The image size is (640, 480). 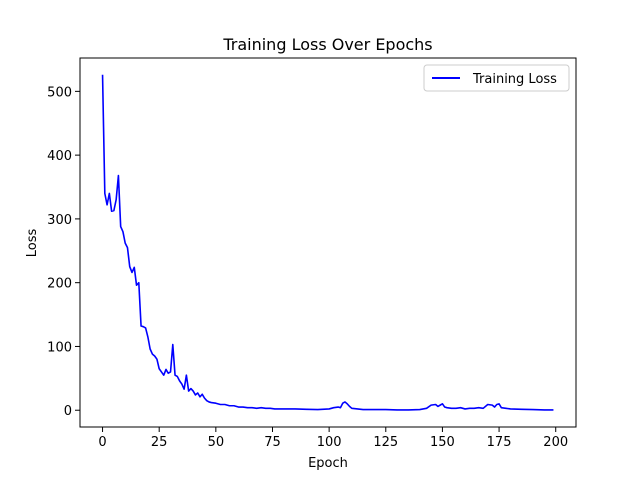 I want to click on x-tick-label: 25, so click(x=159, y=442).